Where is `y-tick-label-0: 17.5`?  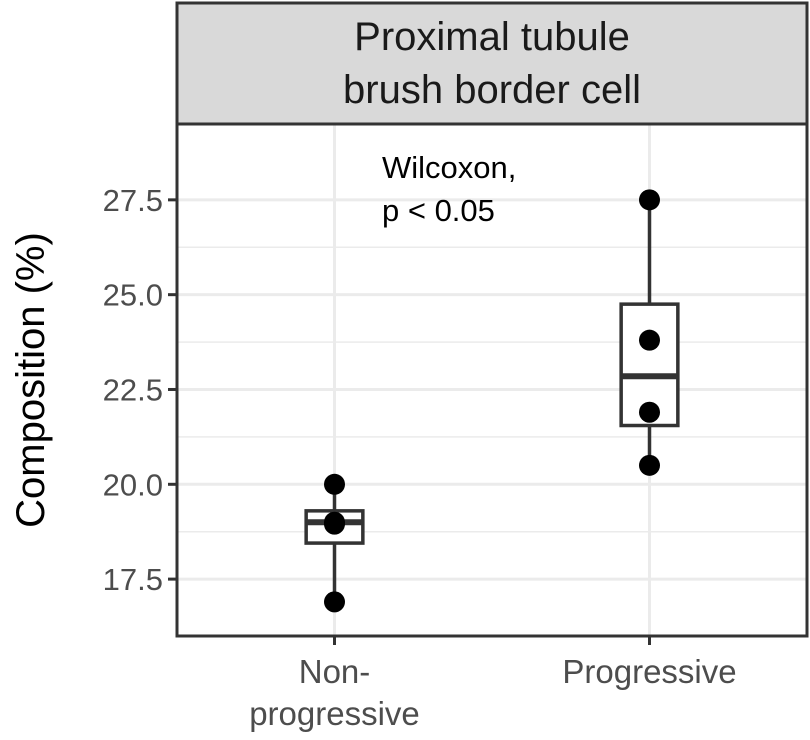 y-tick-label-0: 17.5 is located at coordinates (133, 579).